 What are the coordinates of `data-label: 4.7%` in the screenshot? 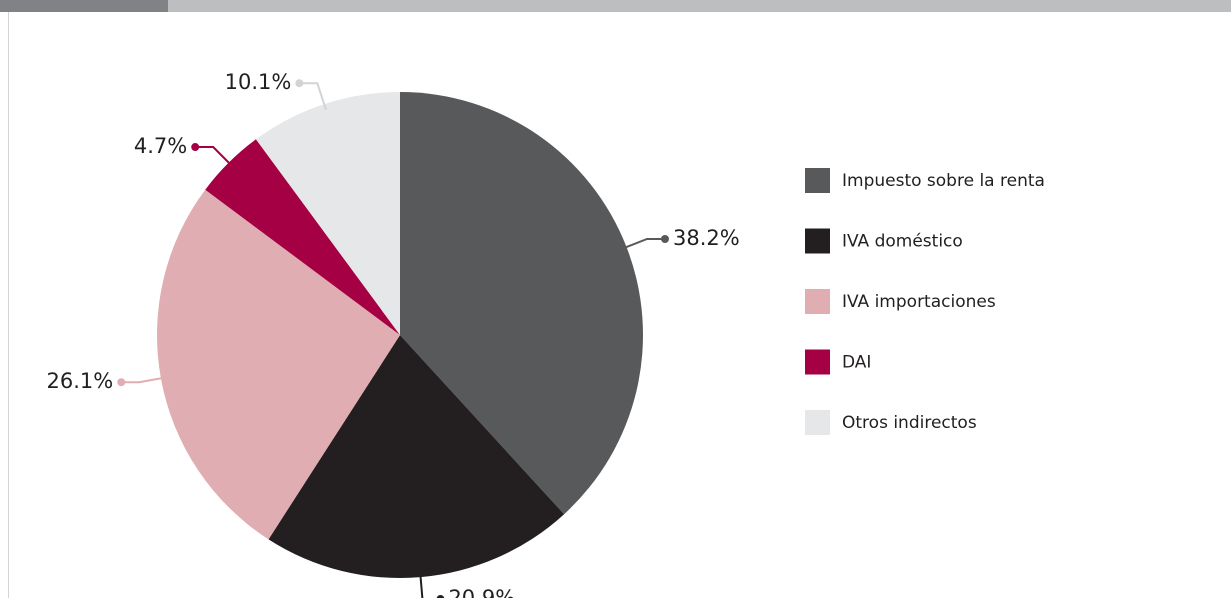 It's located at (160, 146).